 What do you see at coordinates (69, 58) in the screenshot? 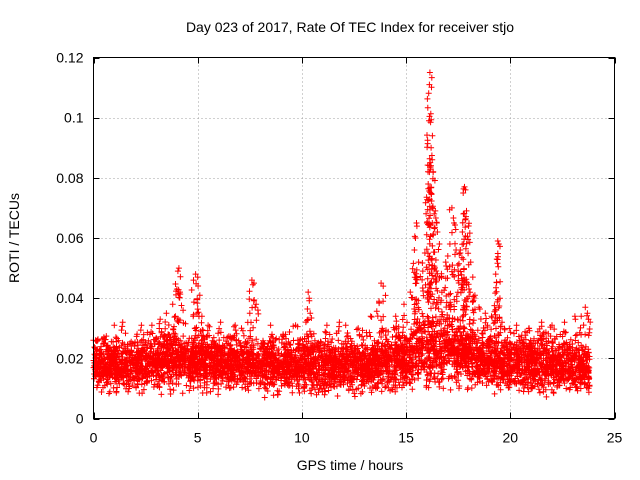
I see `y-tick-label: 0.12` at bounding box center [69, 58].